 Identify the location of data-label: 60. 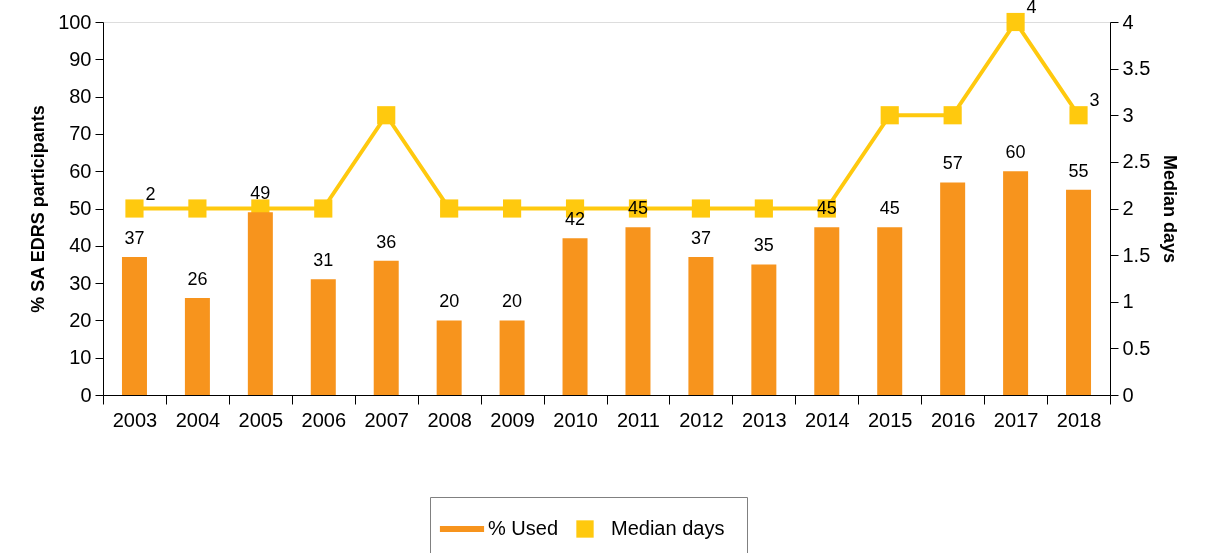
(1015, 152).